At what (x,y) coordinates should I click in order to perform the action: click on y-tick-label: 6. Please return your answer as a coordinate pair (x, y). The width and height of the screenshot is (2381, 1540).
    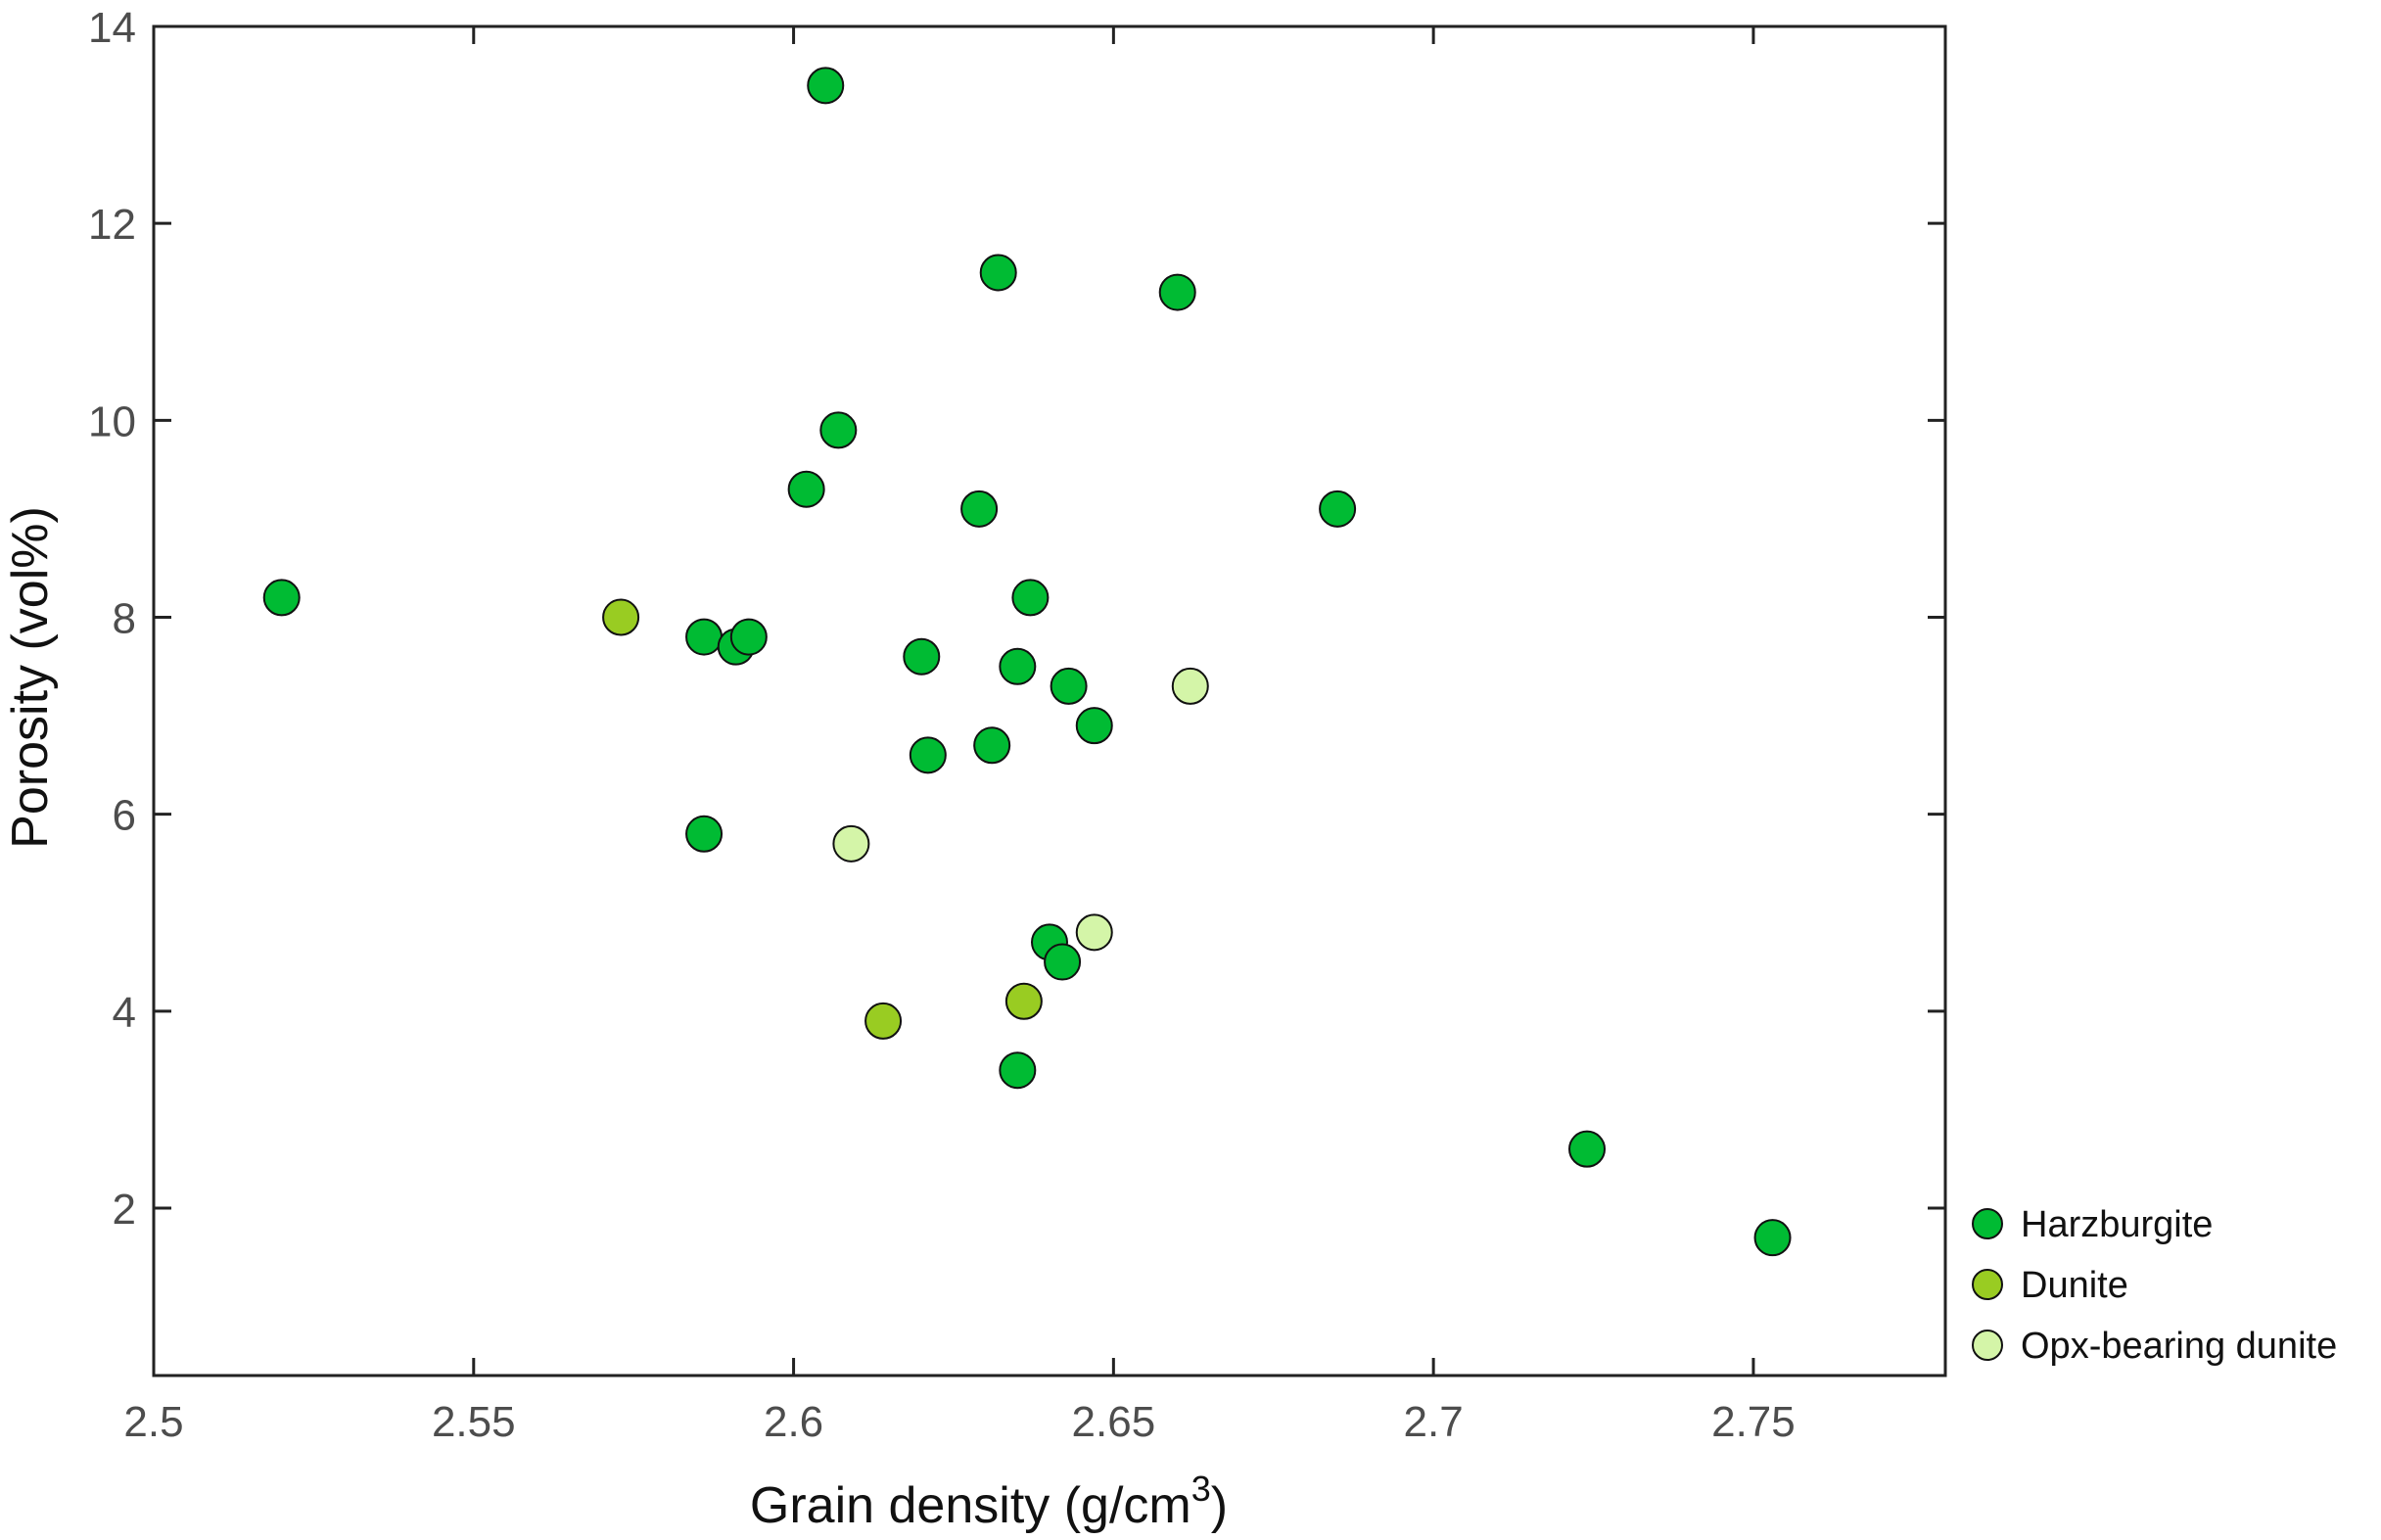
    Looking at the image, I should click on (124, 816).